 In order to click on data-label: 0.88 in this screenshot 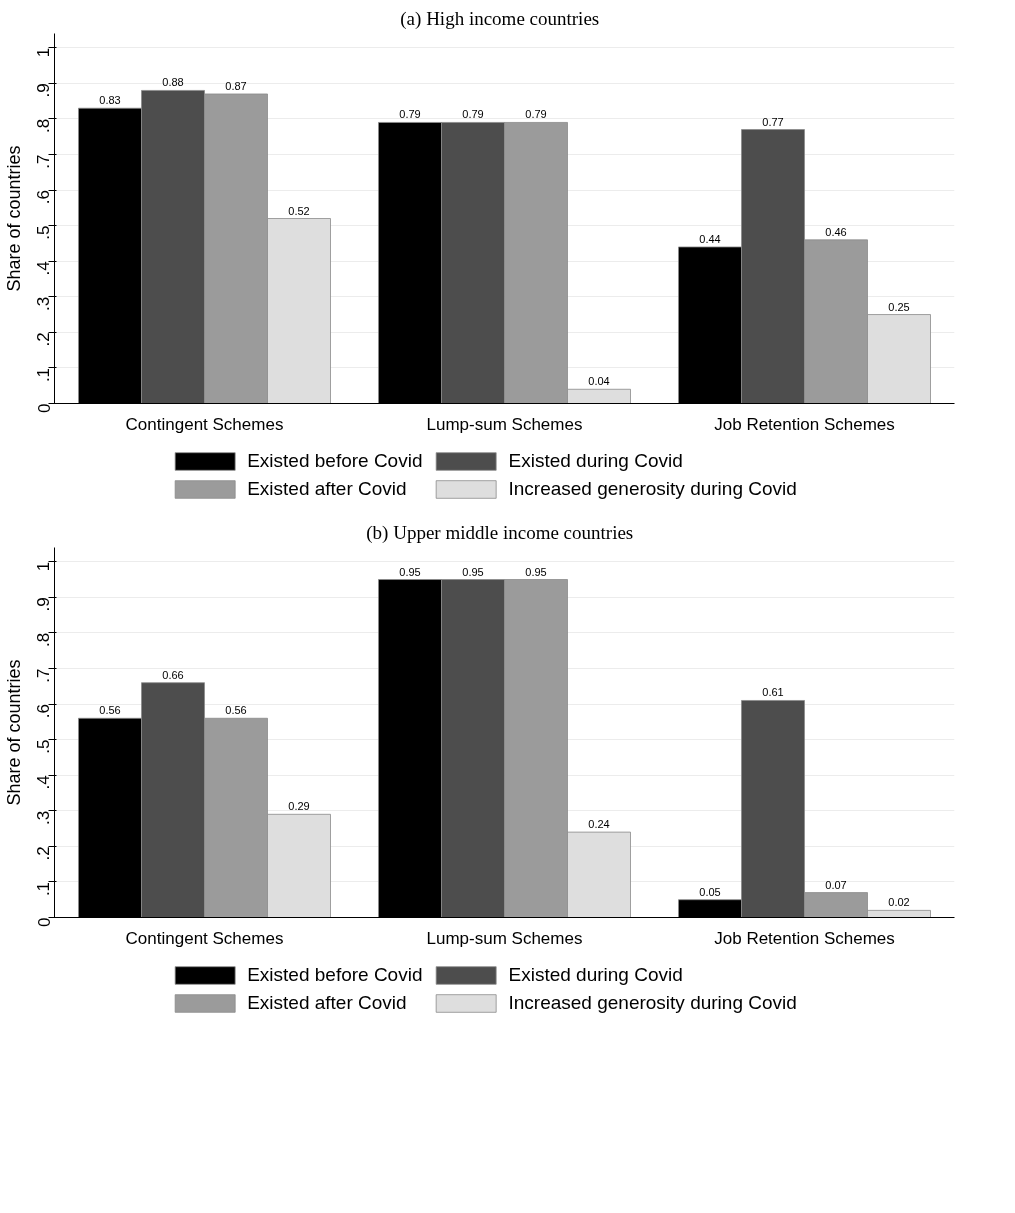, I will do `click(173, 82)`.